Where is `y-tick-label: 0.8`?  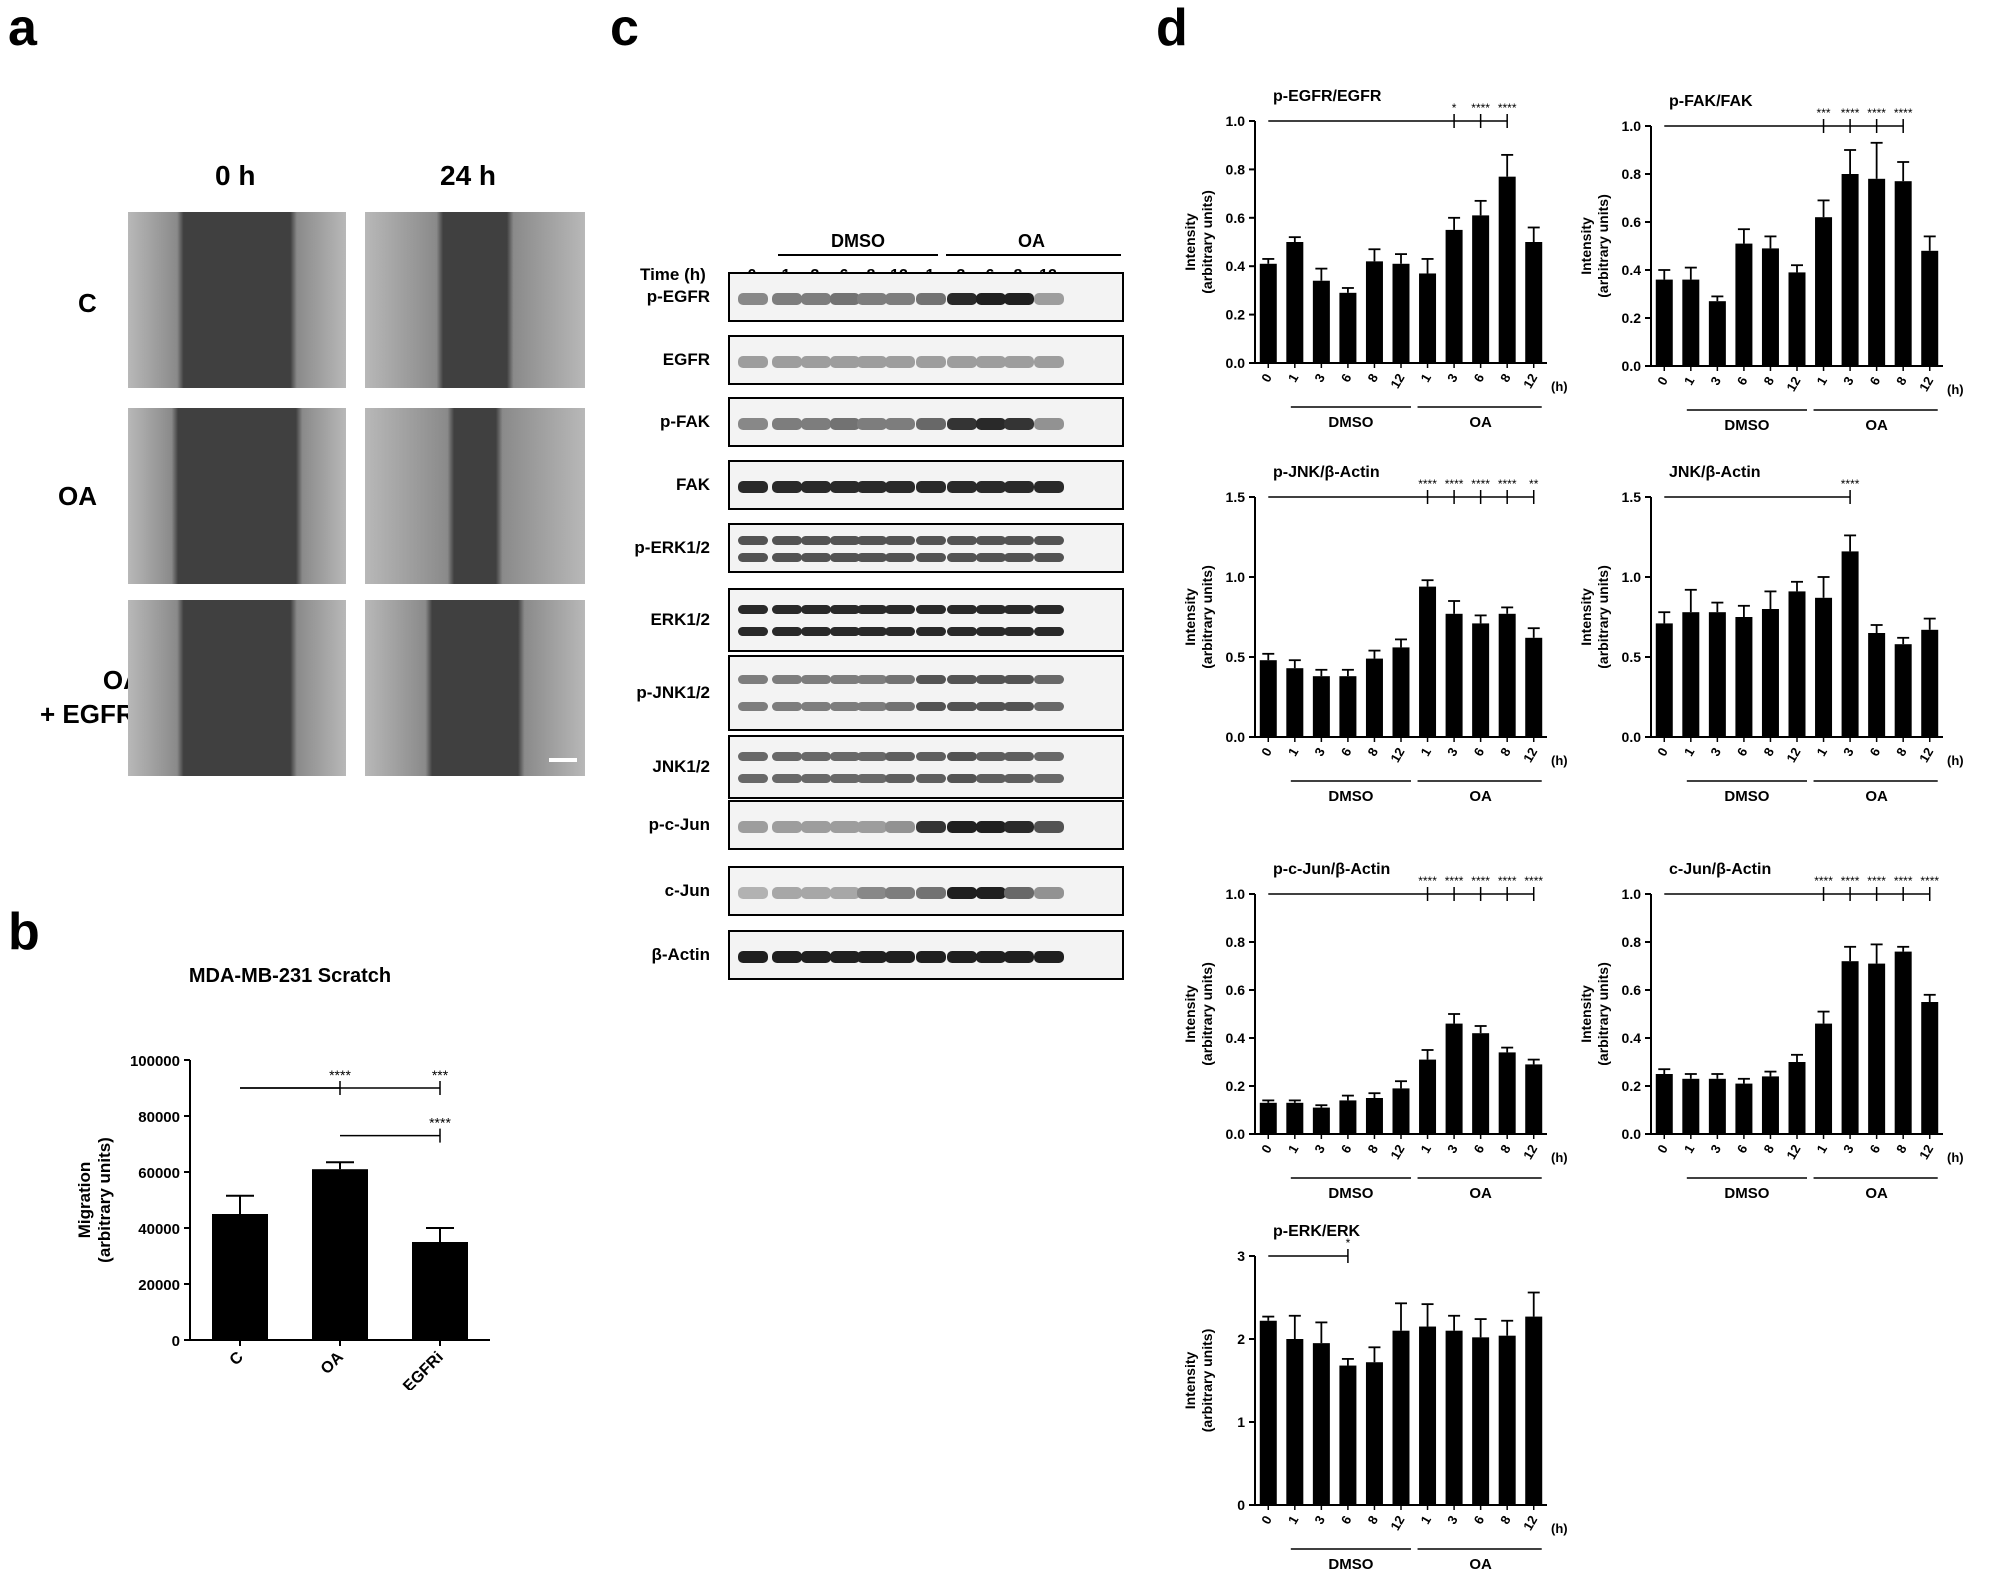 y-tick-label: 0.8 is located at coordinates (1632, 174).